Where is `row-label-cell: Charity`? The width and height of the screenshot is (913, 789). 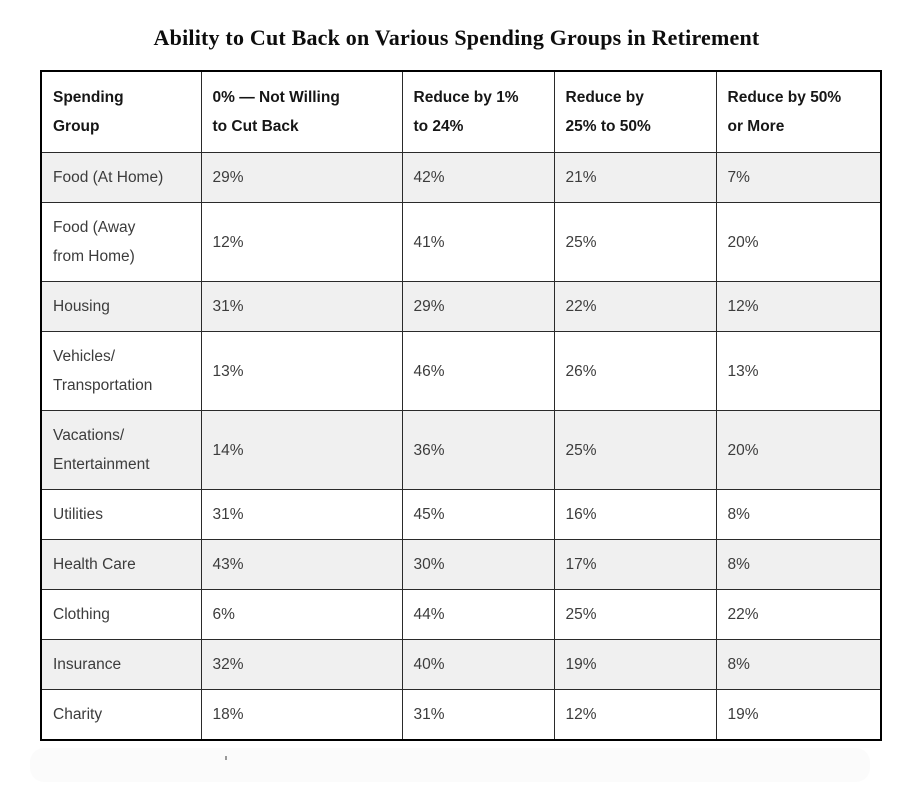
row-label-cell: Charity is located at coordinates (121, 715).